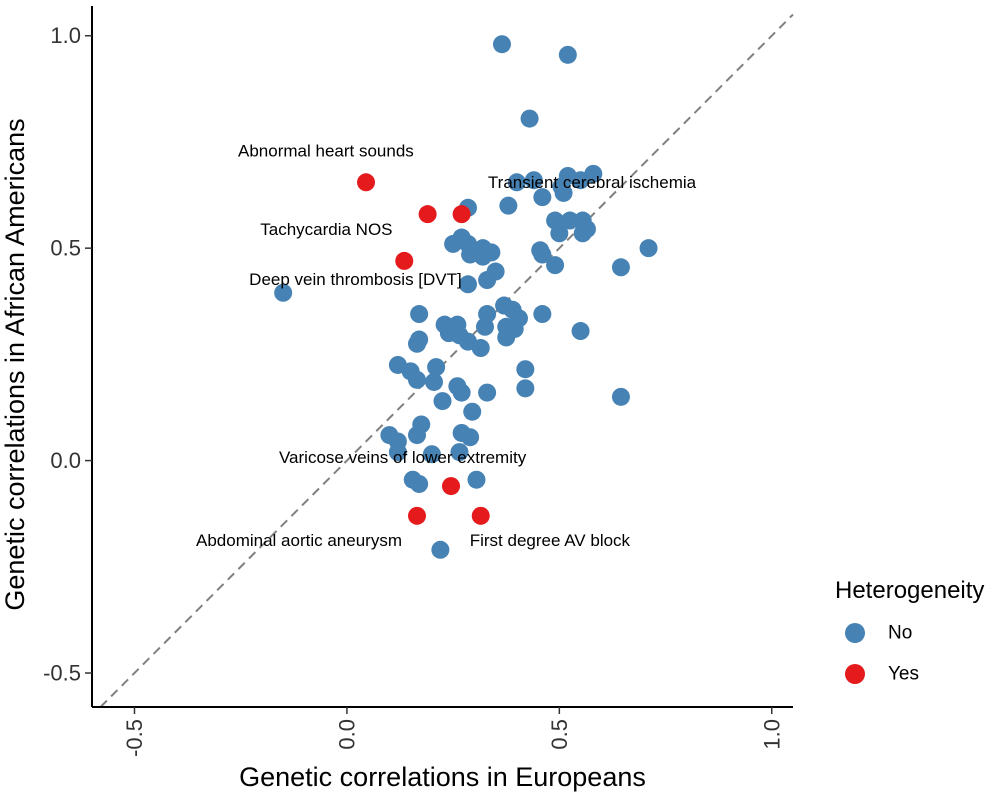  I want to click on y-tick-label: -0.5, so click(62, 673).